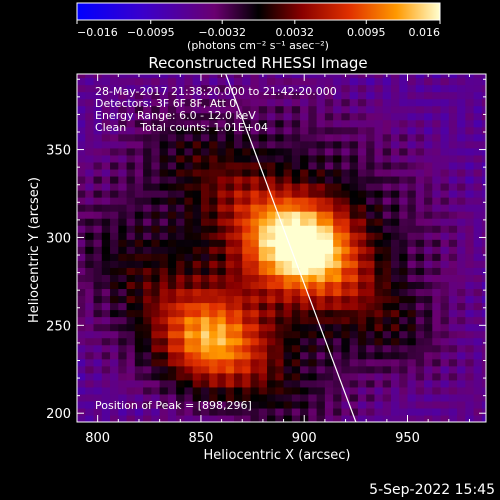  I want to click on colorbar-tick-label: −0.0032, so click(222, 32).